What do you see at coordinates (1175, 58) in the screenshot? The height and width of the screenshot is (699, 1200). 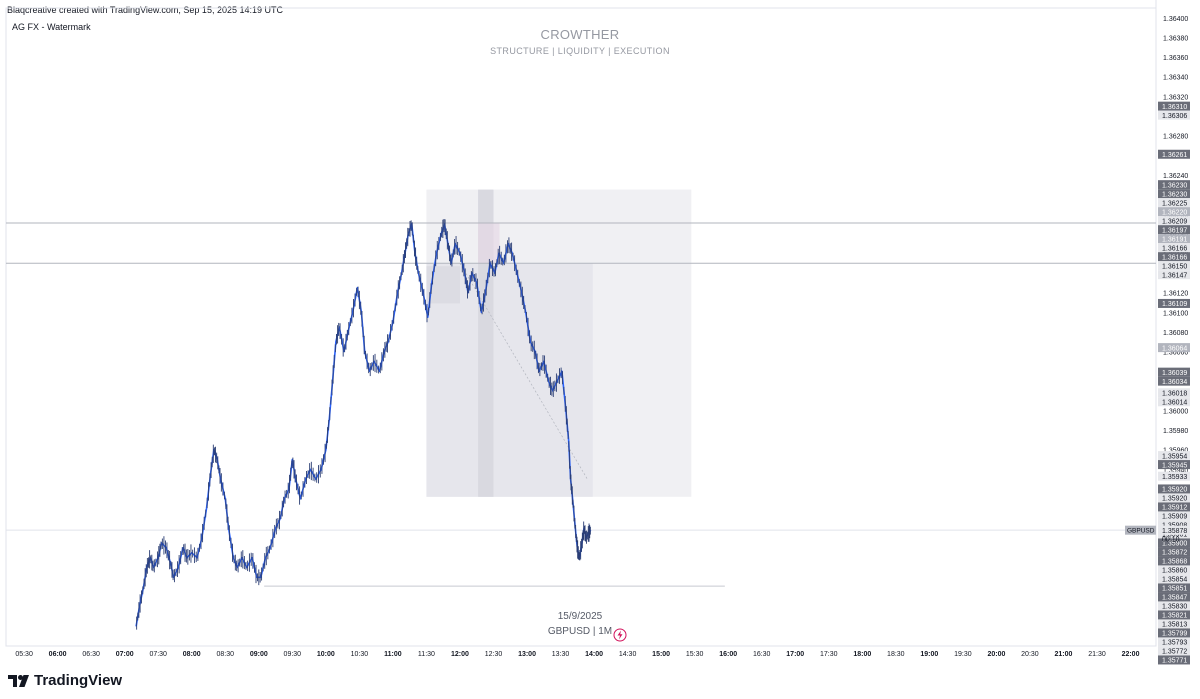 I see `y-tick-label: 1.36360` at bounding box center [1175, 58].